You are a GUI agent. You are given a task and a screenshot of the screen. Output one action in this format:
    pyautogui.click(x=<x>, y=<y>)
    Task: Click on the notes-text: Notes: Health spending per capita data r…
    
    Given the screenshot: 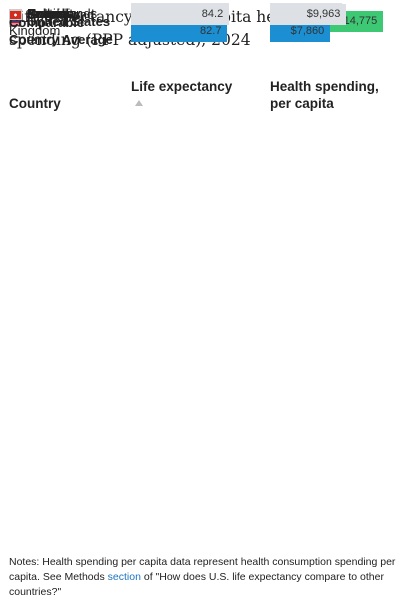 What is the action you would take?
    pyautogui.click(x=202, y=569)
    